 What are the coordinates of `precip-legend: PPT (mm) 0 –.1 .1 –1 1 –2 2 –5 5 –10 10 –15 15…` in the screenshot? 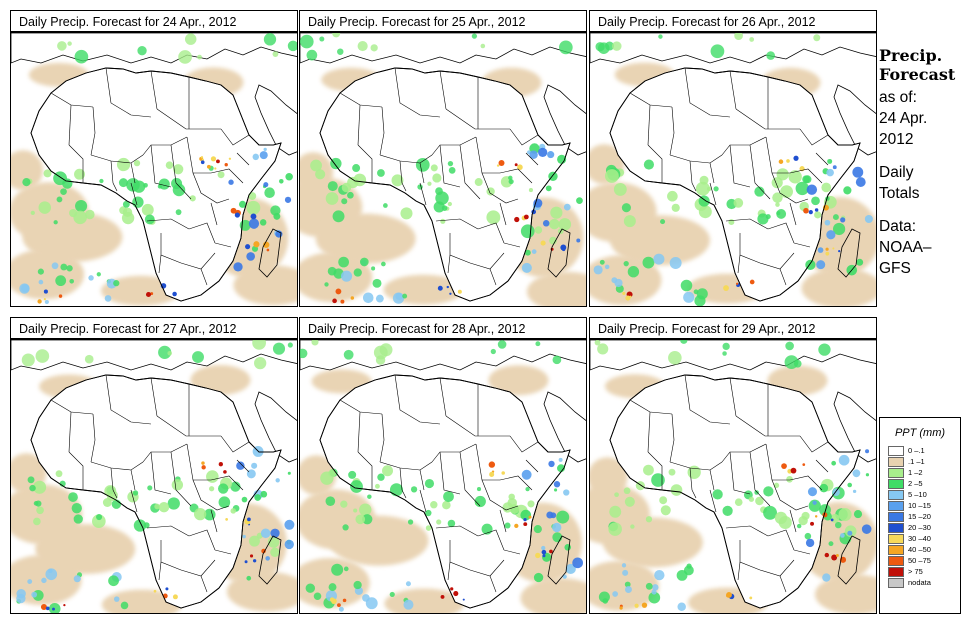 It's located at (920, 515).